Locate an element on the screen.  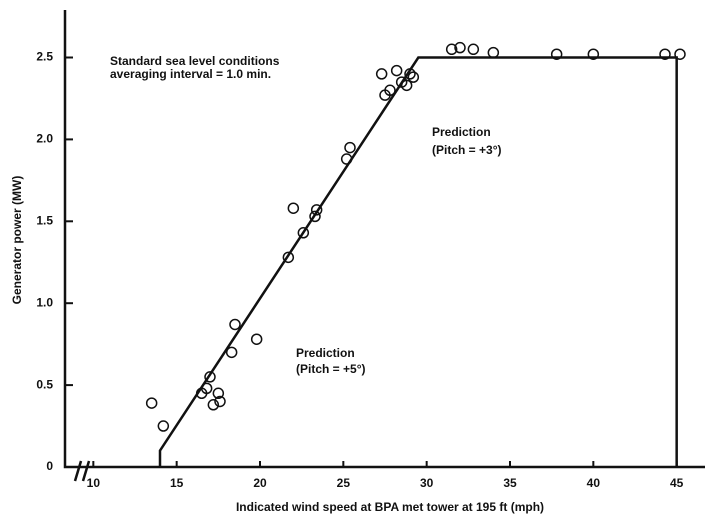
x-tick-label: 35 is located at coordinates (510, 483).